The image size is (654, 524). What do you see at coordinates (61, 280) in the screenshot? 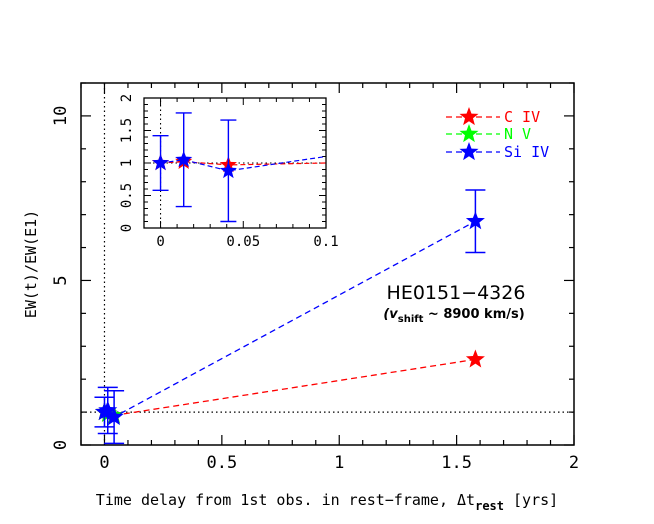
I see `main-y-tick-label: 5` at bounding box center [61, 280].